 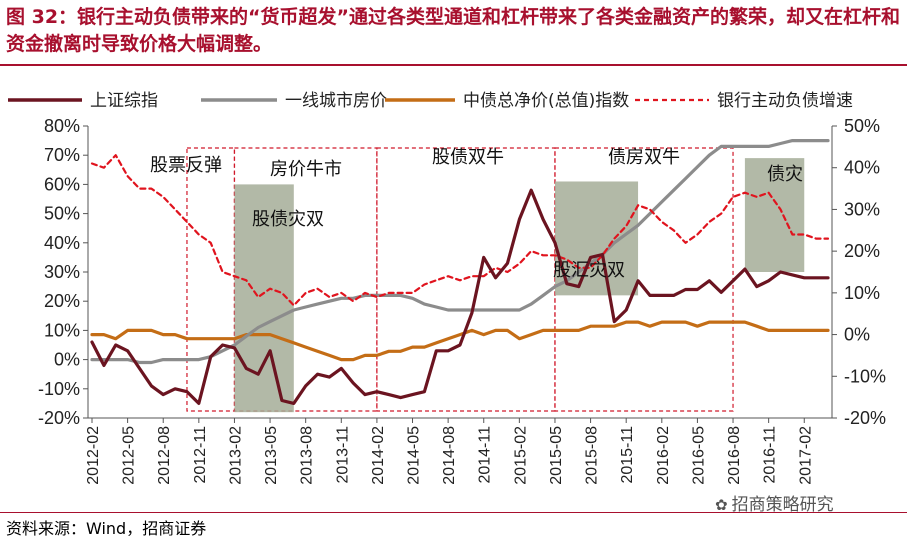 What do you see at coordinates (62, 330) in the screenshot?
I see `y-left-tick-label: 10%` at bounding box center [62, 330].